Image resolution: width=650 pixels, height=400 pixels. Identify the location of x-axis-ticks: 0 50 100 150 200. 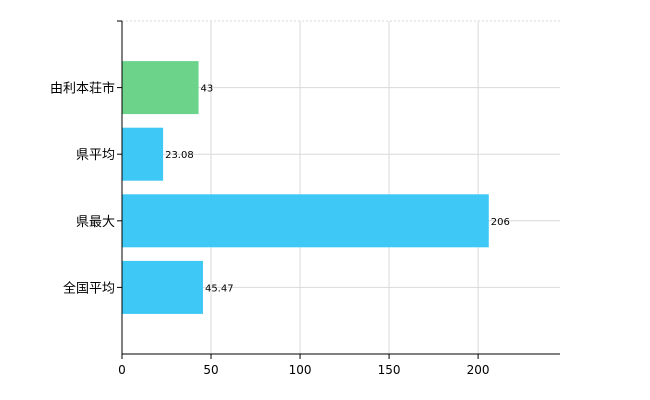
(304, 365).